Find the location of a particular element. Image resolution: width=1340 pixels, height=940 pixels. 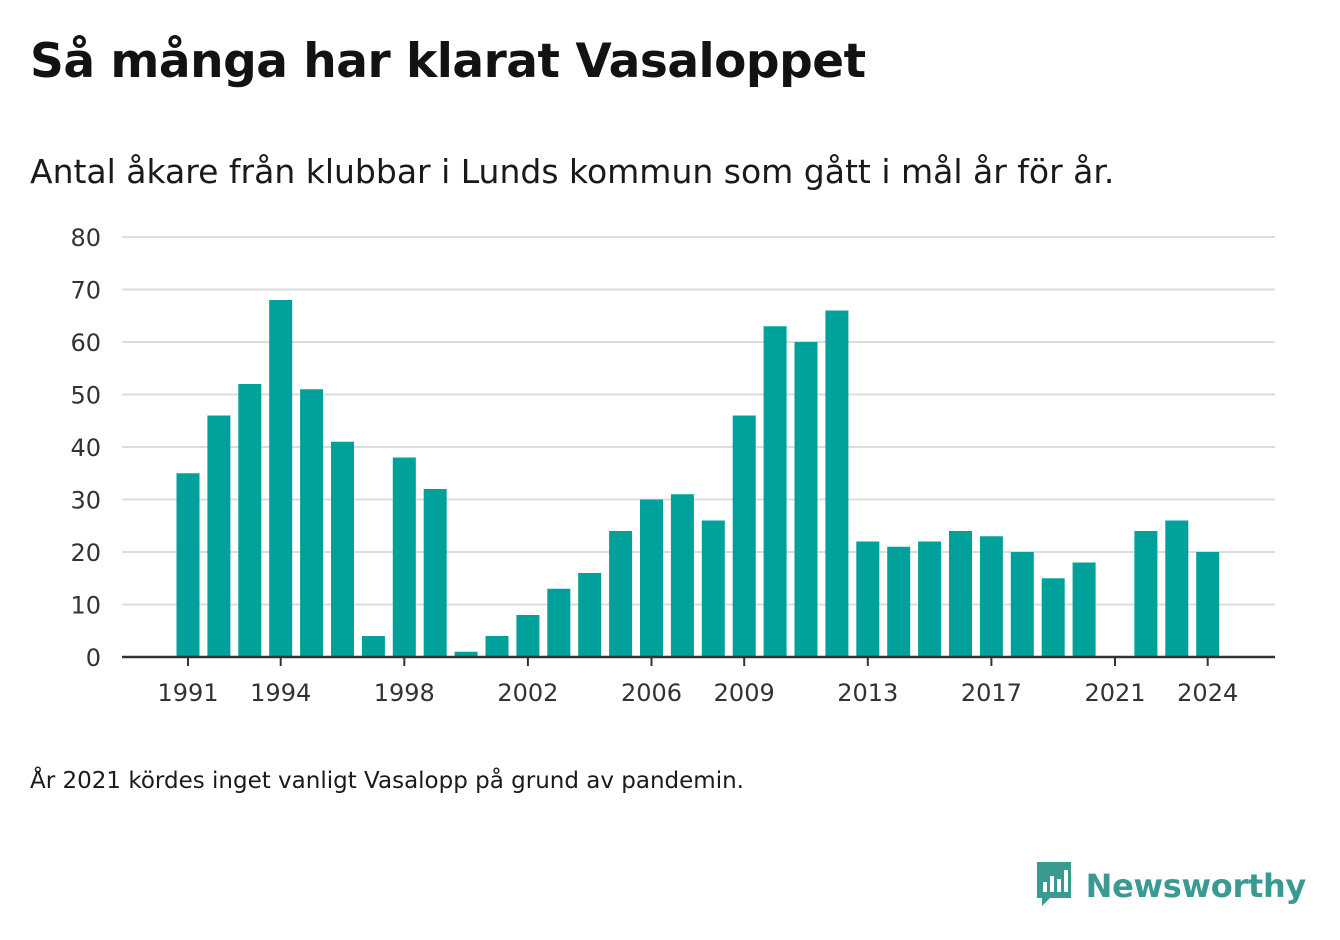

x-tick-label: 2009 is located at coordinates (744, 693).